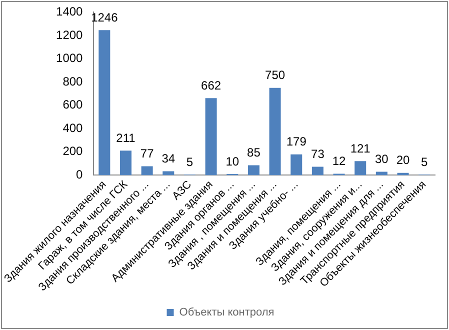  I want to click on data-label: 10, so click(233, 161).